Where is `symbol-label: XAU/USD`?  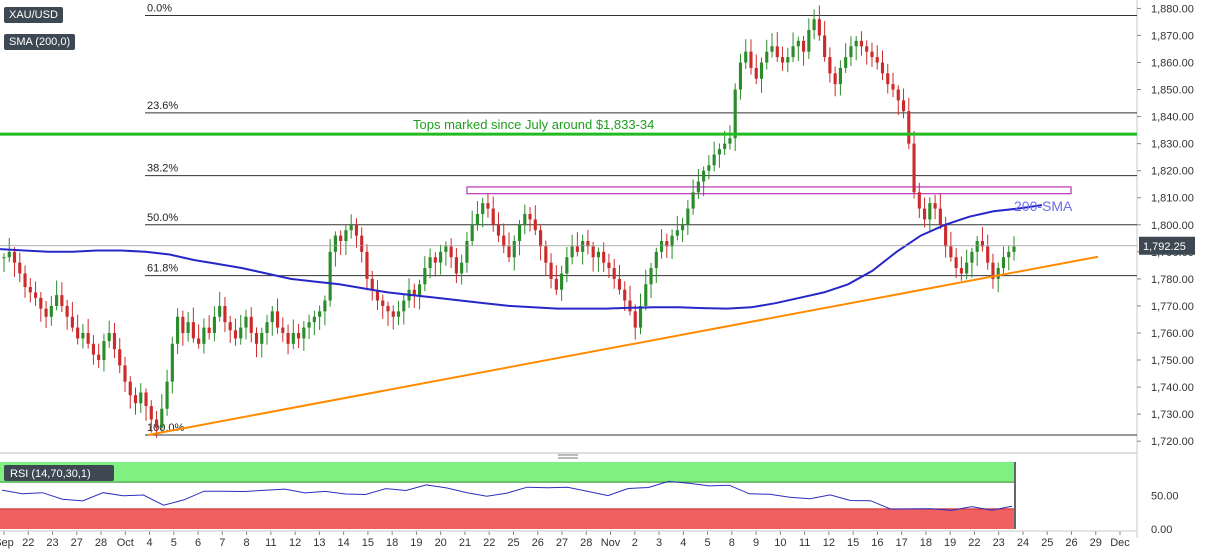 symbol-label: XAU/USD is located at coordinates (33, 15).